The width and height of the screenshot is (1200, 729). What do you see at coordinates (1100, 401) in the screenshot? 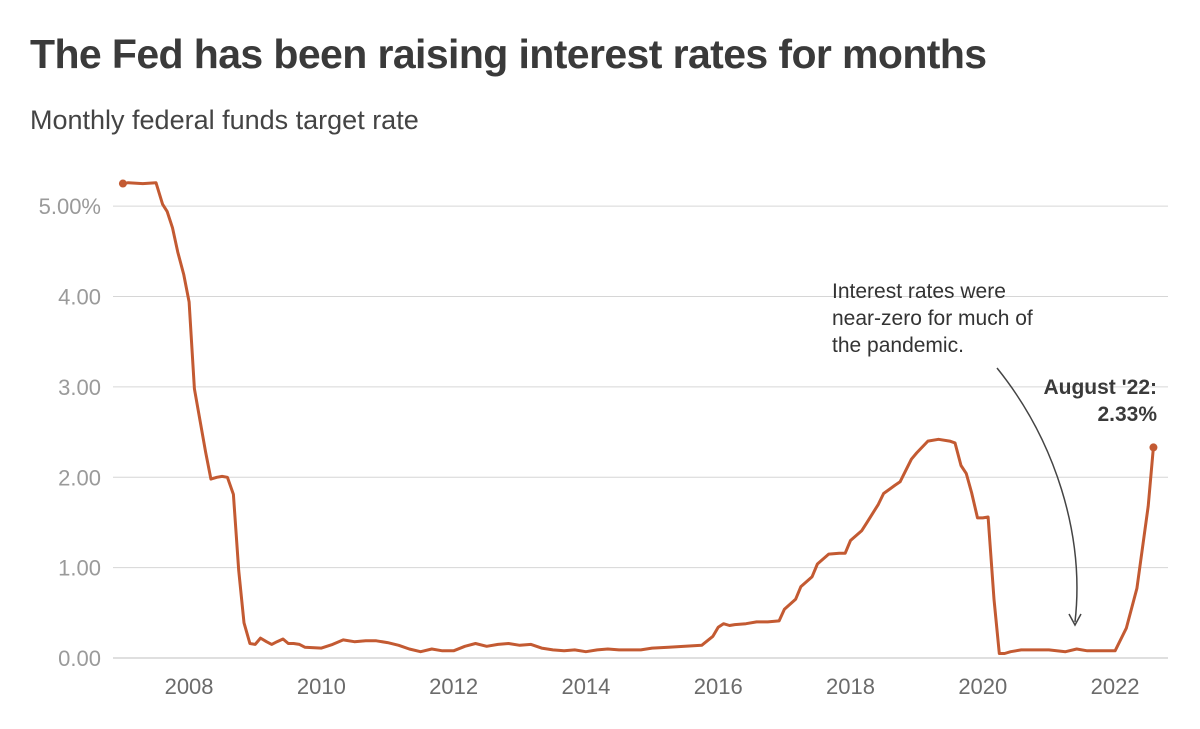
I see `endpoint-label: August '22: 2.33%` at bounding box center [1100, 401].